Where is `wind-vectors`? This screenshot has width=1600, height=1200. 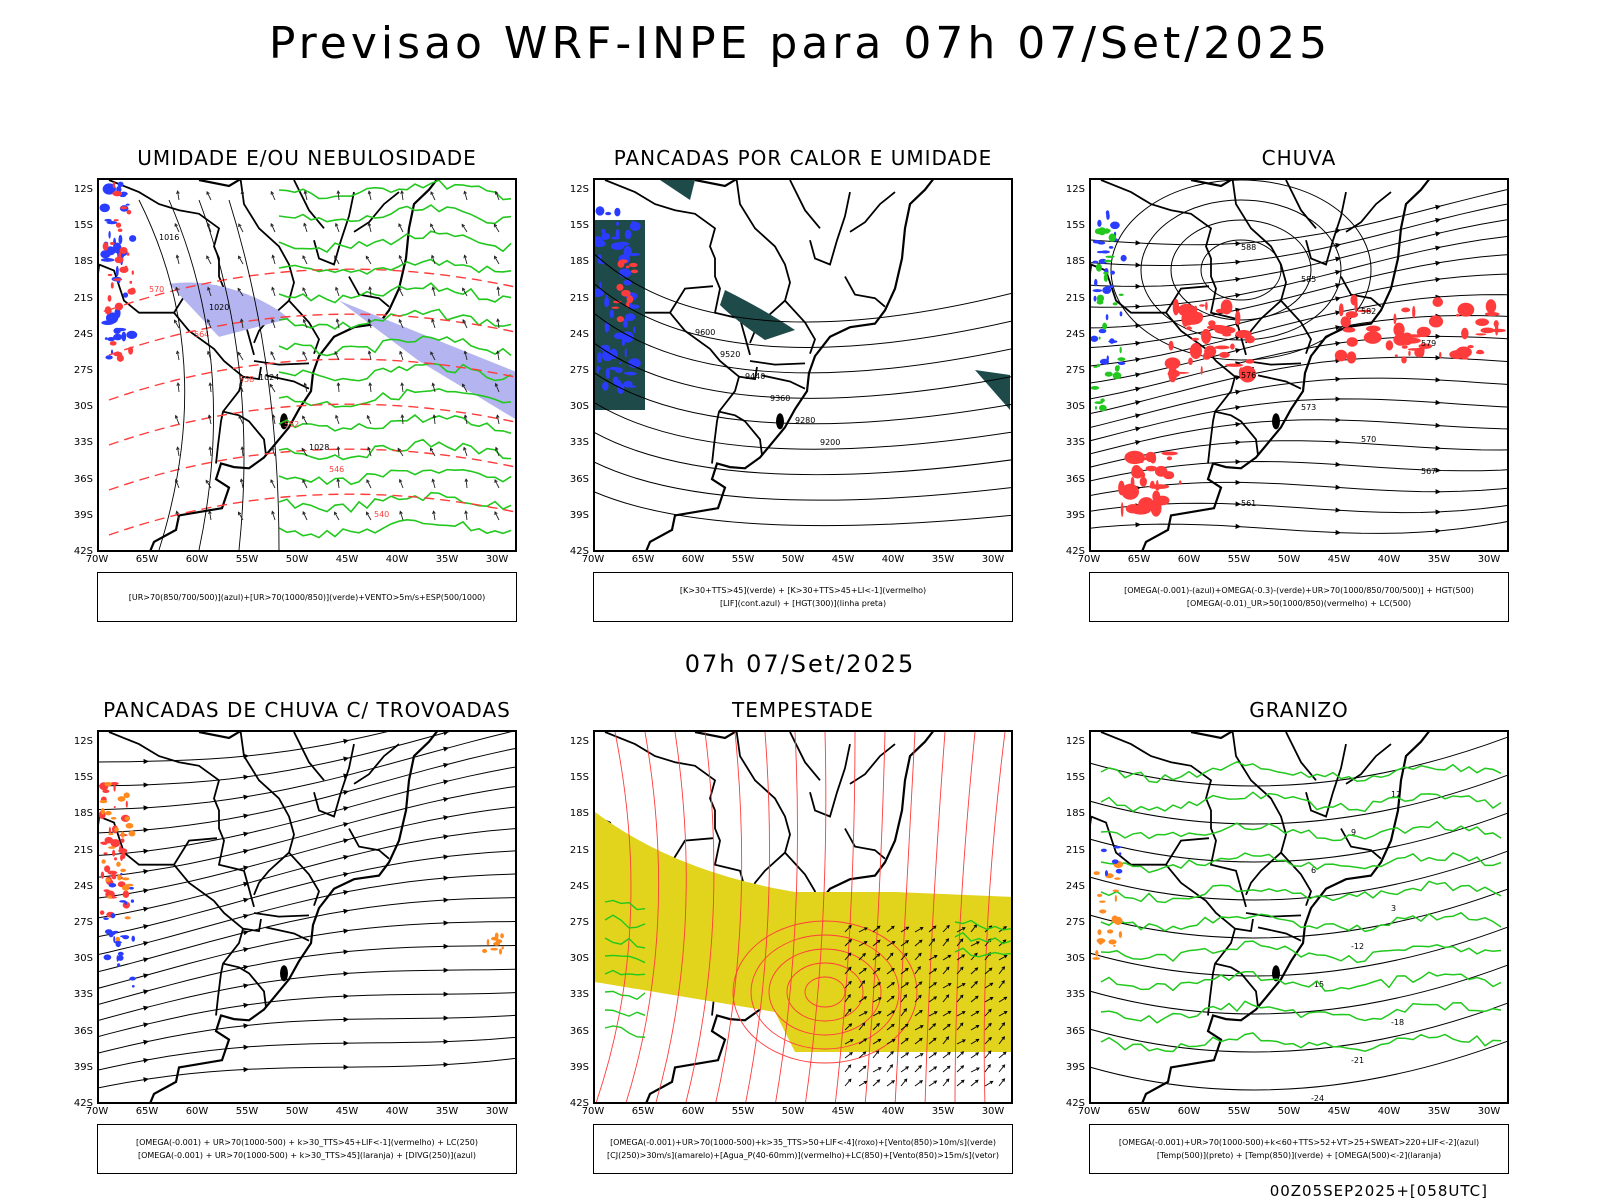
wind-vectors is located at coordinates (337, 355).